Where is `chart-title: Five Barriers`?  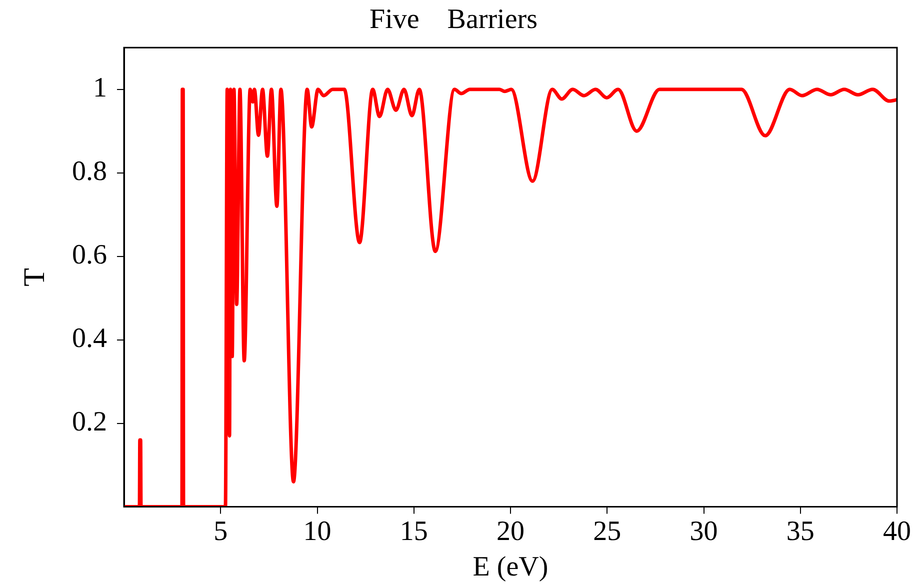
chart-title: Five Barriers is located at coordinates (454, 20).